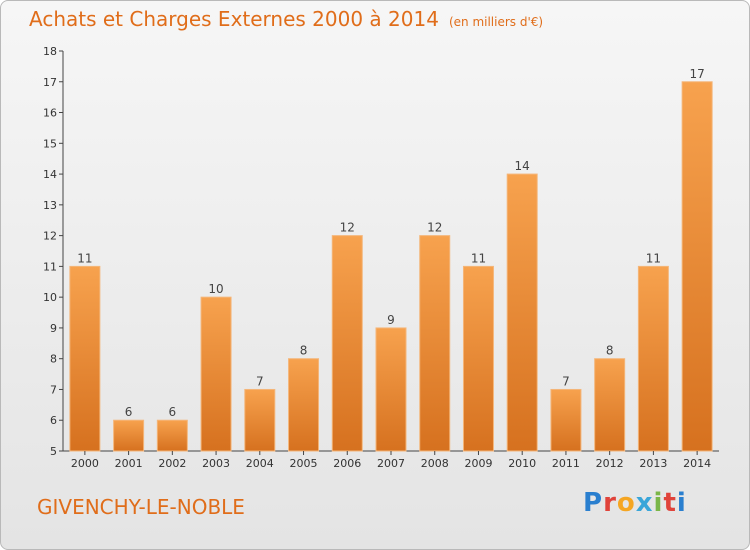  Describe the element at coordinates (50, 174) in the screenshot. I see `y-tick-label: 14` at that location.